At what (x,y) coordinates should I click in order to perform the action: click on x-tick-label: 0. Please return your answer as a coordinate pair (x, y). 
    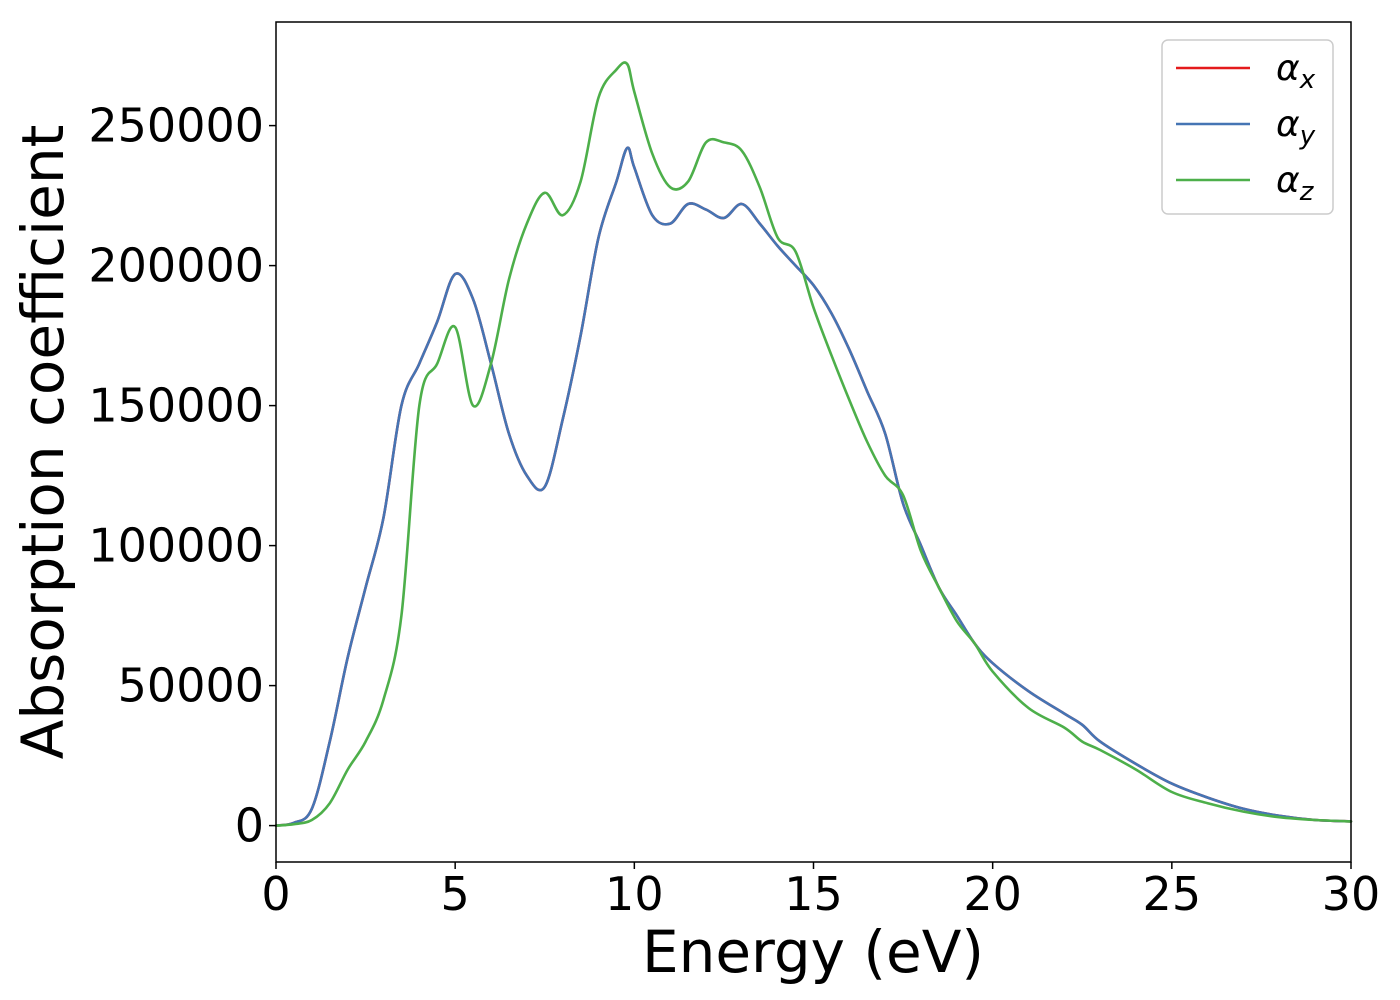
    Looking at the image, I should click on (275, 894).